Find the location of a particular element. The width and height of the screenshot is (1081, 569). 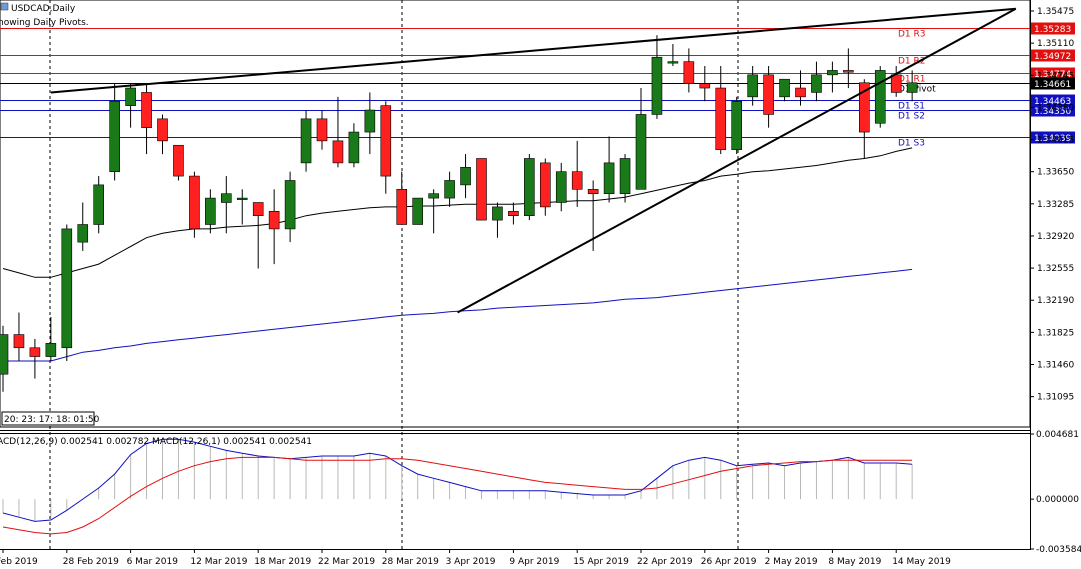

price-tick-label: 1.35475 is located at coordinates (1055, 12).